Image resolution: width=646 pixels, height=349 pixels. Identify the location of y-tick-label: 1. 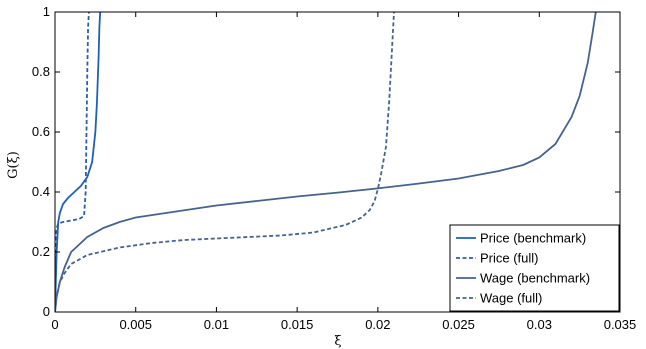
(46, 11).